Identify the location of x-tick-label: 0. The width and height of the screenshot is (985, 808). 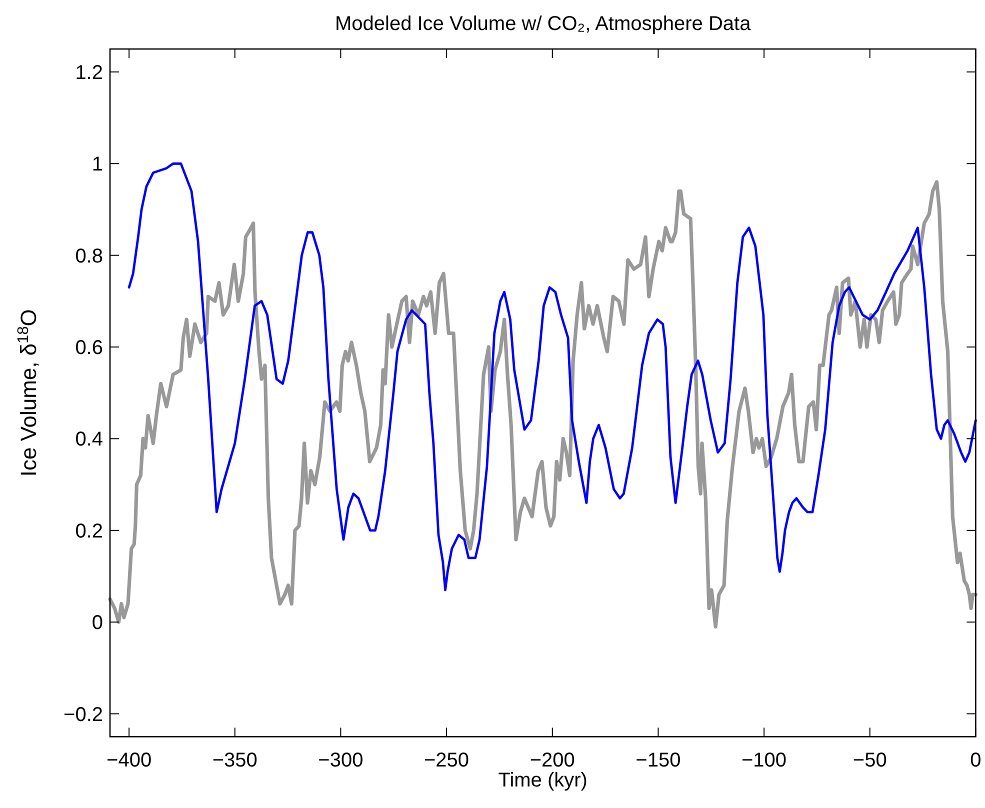
(976, 761).